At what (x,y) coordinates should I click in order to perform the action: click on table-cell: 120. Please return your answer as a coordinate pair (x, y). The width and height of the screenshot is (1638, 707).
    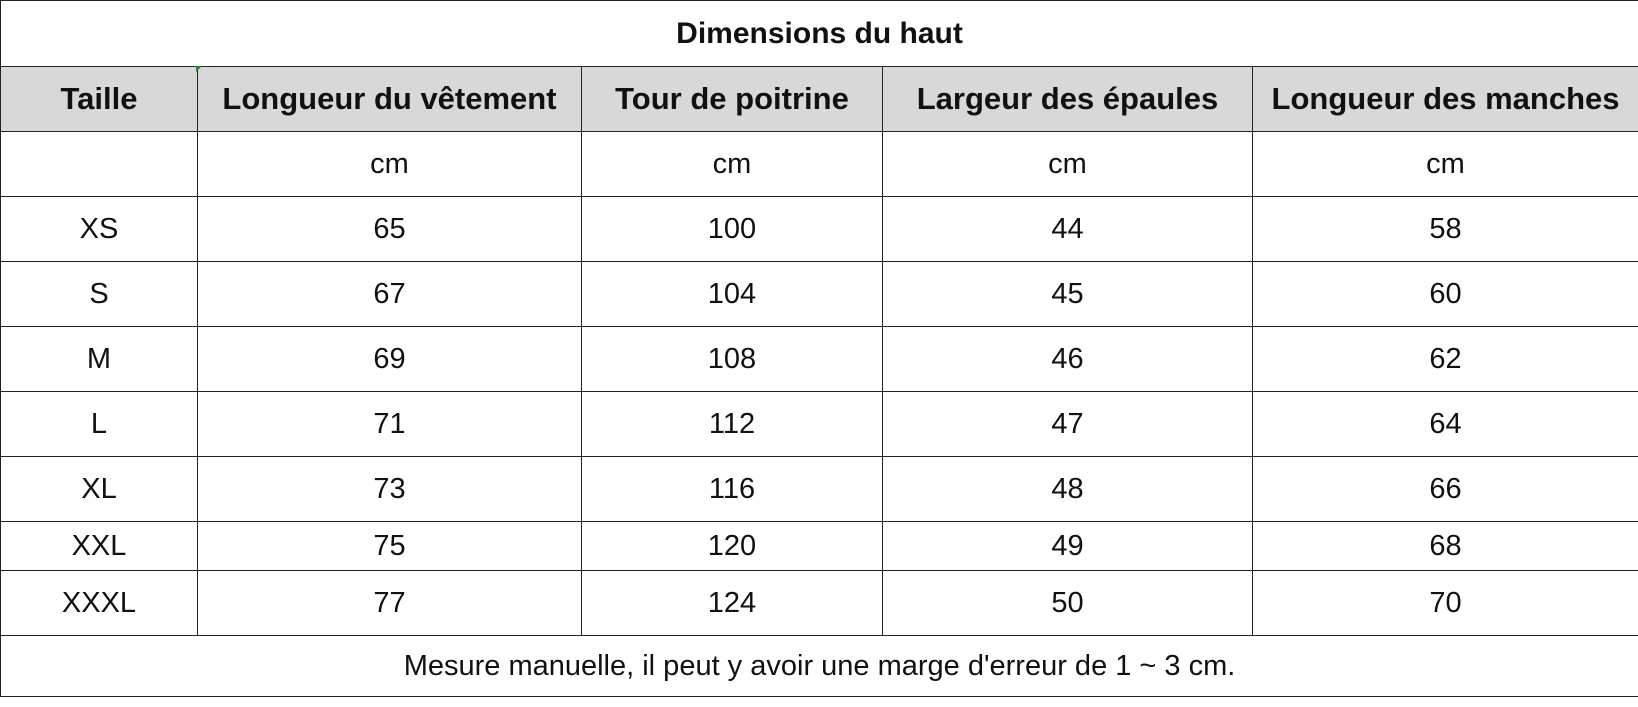
    Looking at the image, I should click on (732, 546).